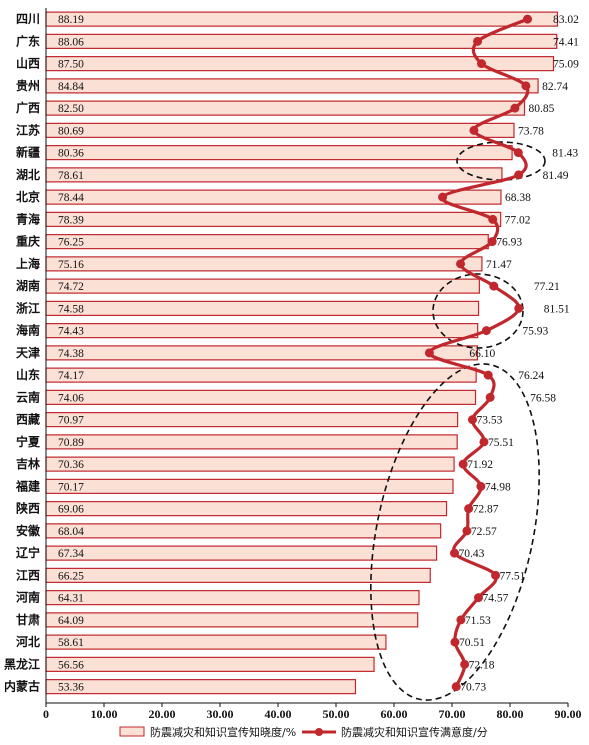  Describe the element at coordinates (28, 129) in the screenshot. I see `category-label: 江苏` at that location.